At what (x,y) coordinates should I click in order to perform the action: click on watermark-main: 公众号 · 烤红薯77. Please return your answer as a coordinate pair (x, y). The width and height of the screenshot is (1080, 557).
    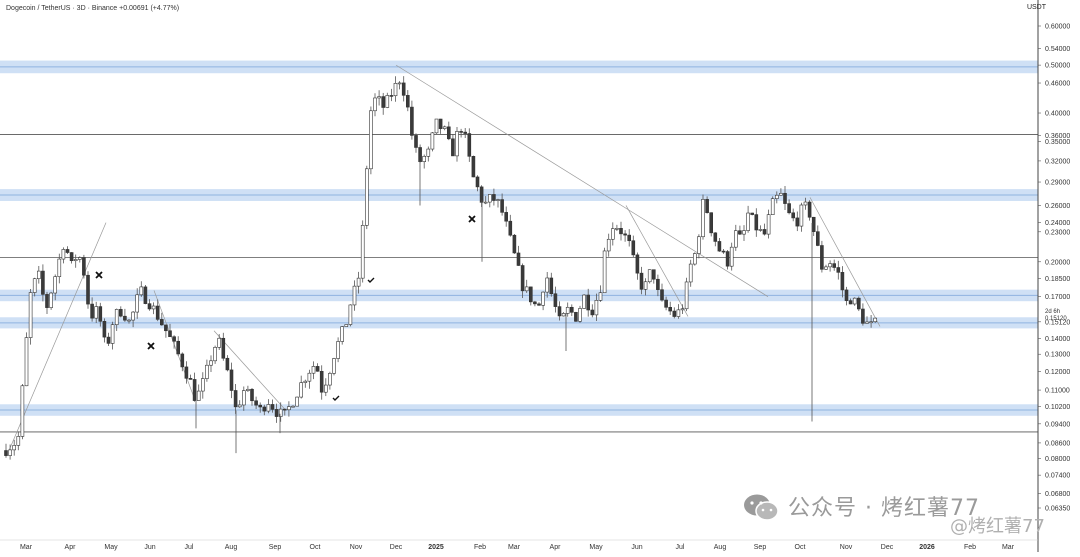
    Looking at the image, I should click on (861, 506).